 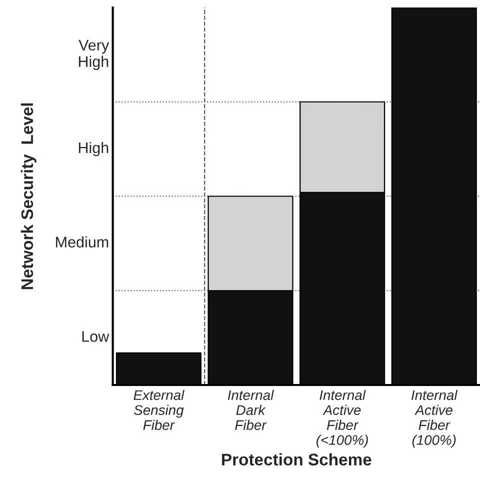 I want to click on text: Medium, so click(x=82, y=242).